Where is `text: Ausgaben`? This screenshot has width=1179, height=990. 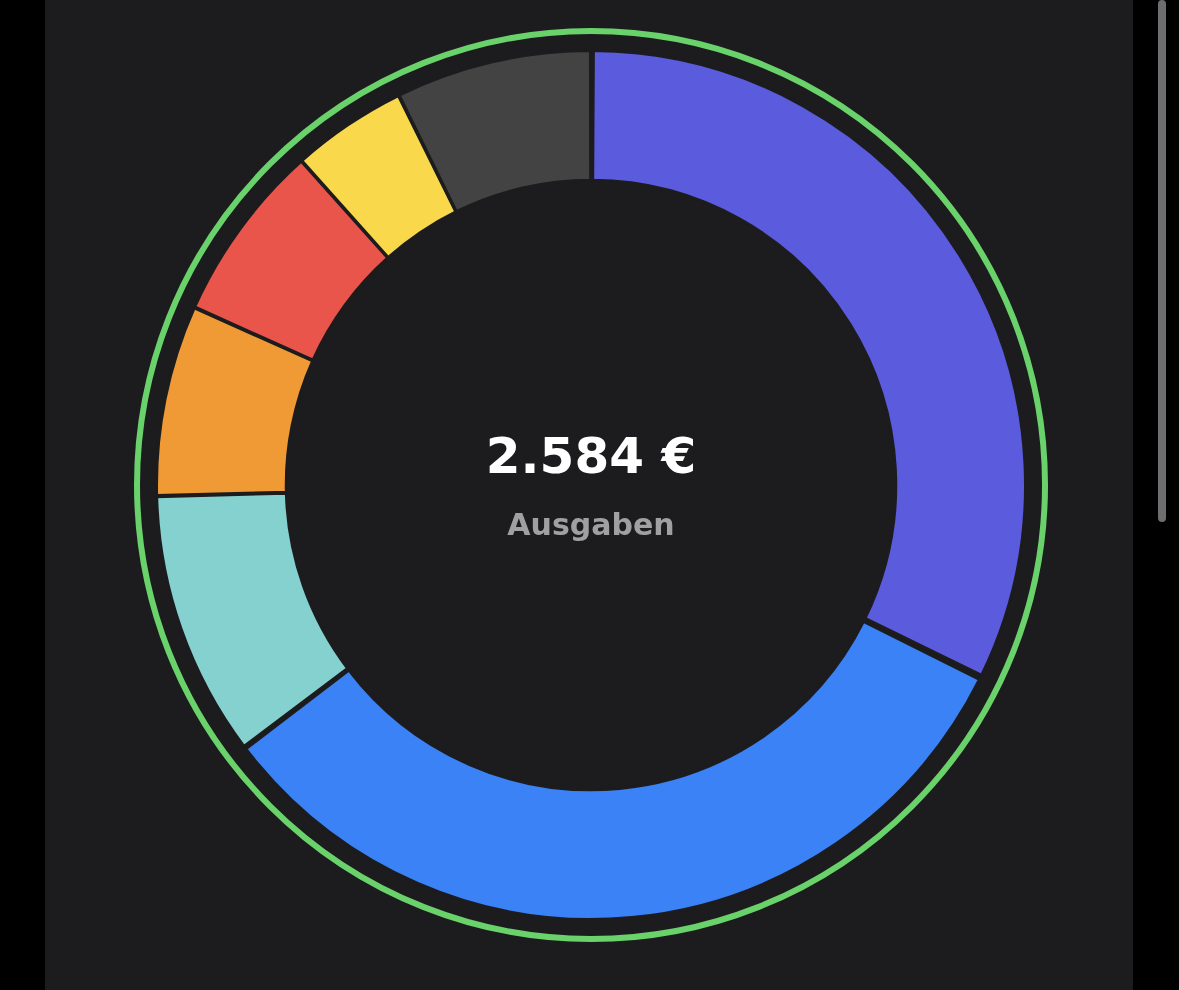 text: Ausgaben is located at coordinates (591, 524).